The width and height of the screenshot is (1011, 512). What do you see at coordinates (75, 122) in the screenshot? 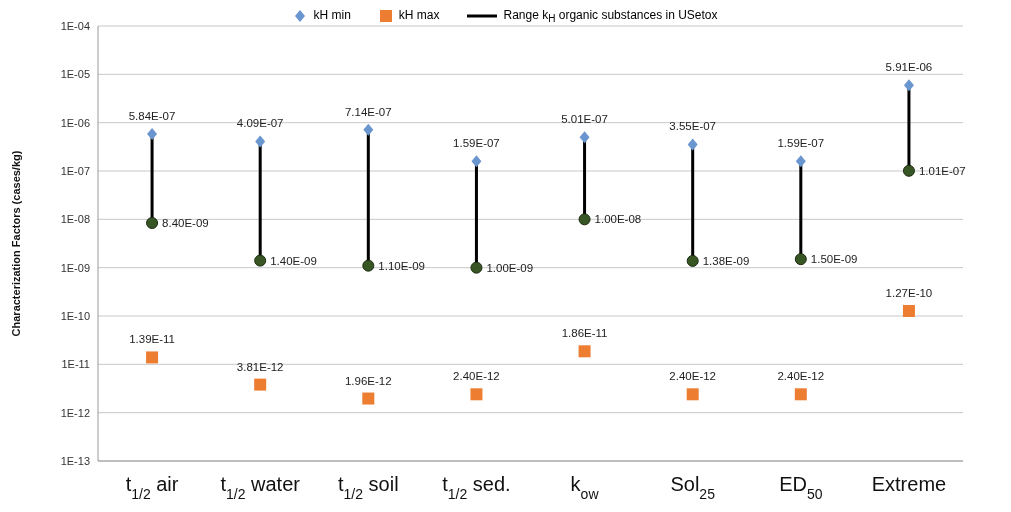
I see `y-tick-label: 1E-06` at bounding box center [75, 122].